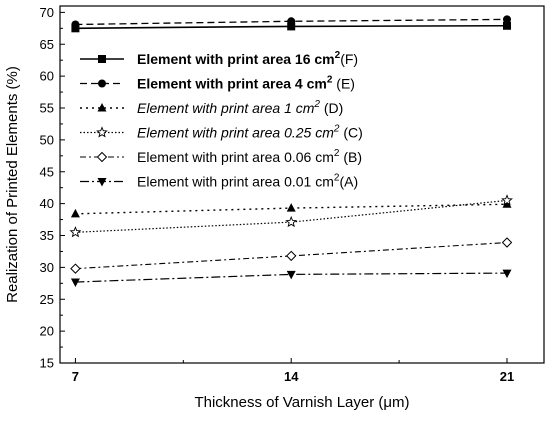 The width and height of the screenshot is (550, 425). What do you see at coordinates (47, 108) in the screenshot?
I see `y-tick-label: 55` at bounding box center [47, 108].